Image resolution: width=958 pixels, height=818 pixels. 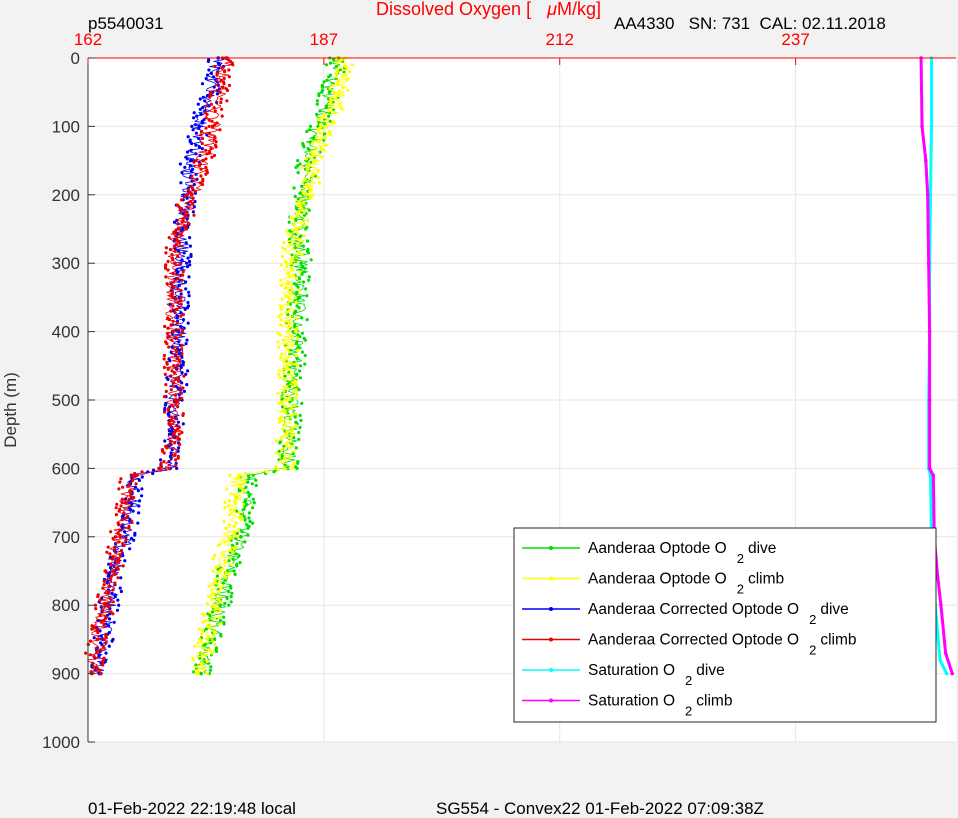 I want to click on title-prefix: Dissolved Oxygen [, so click(x=453, y=9).